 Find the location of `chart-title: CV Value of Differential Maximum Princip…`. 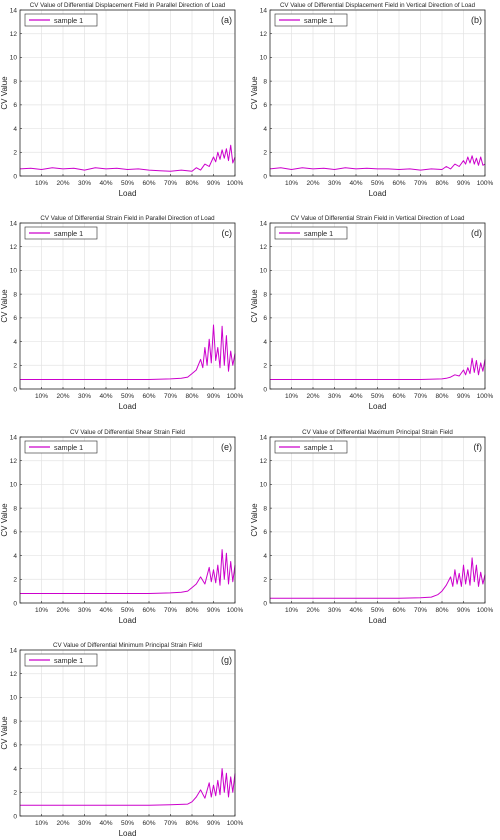

chart-title: CV Value of Differential Maximum Princip… is located at coordinates (377, 432).